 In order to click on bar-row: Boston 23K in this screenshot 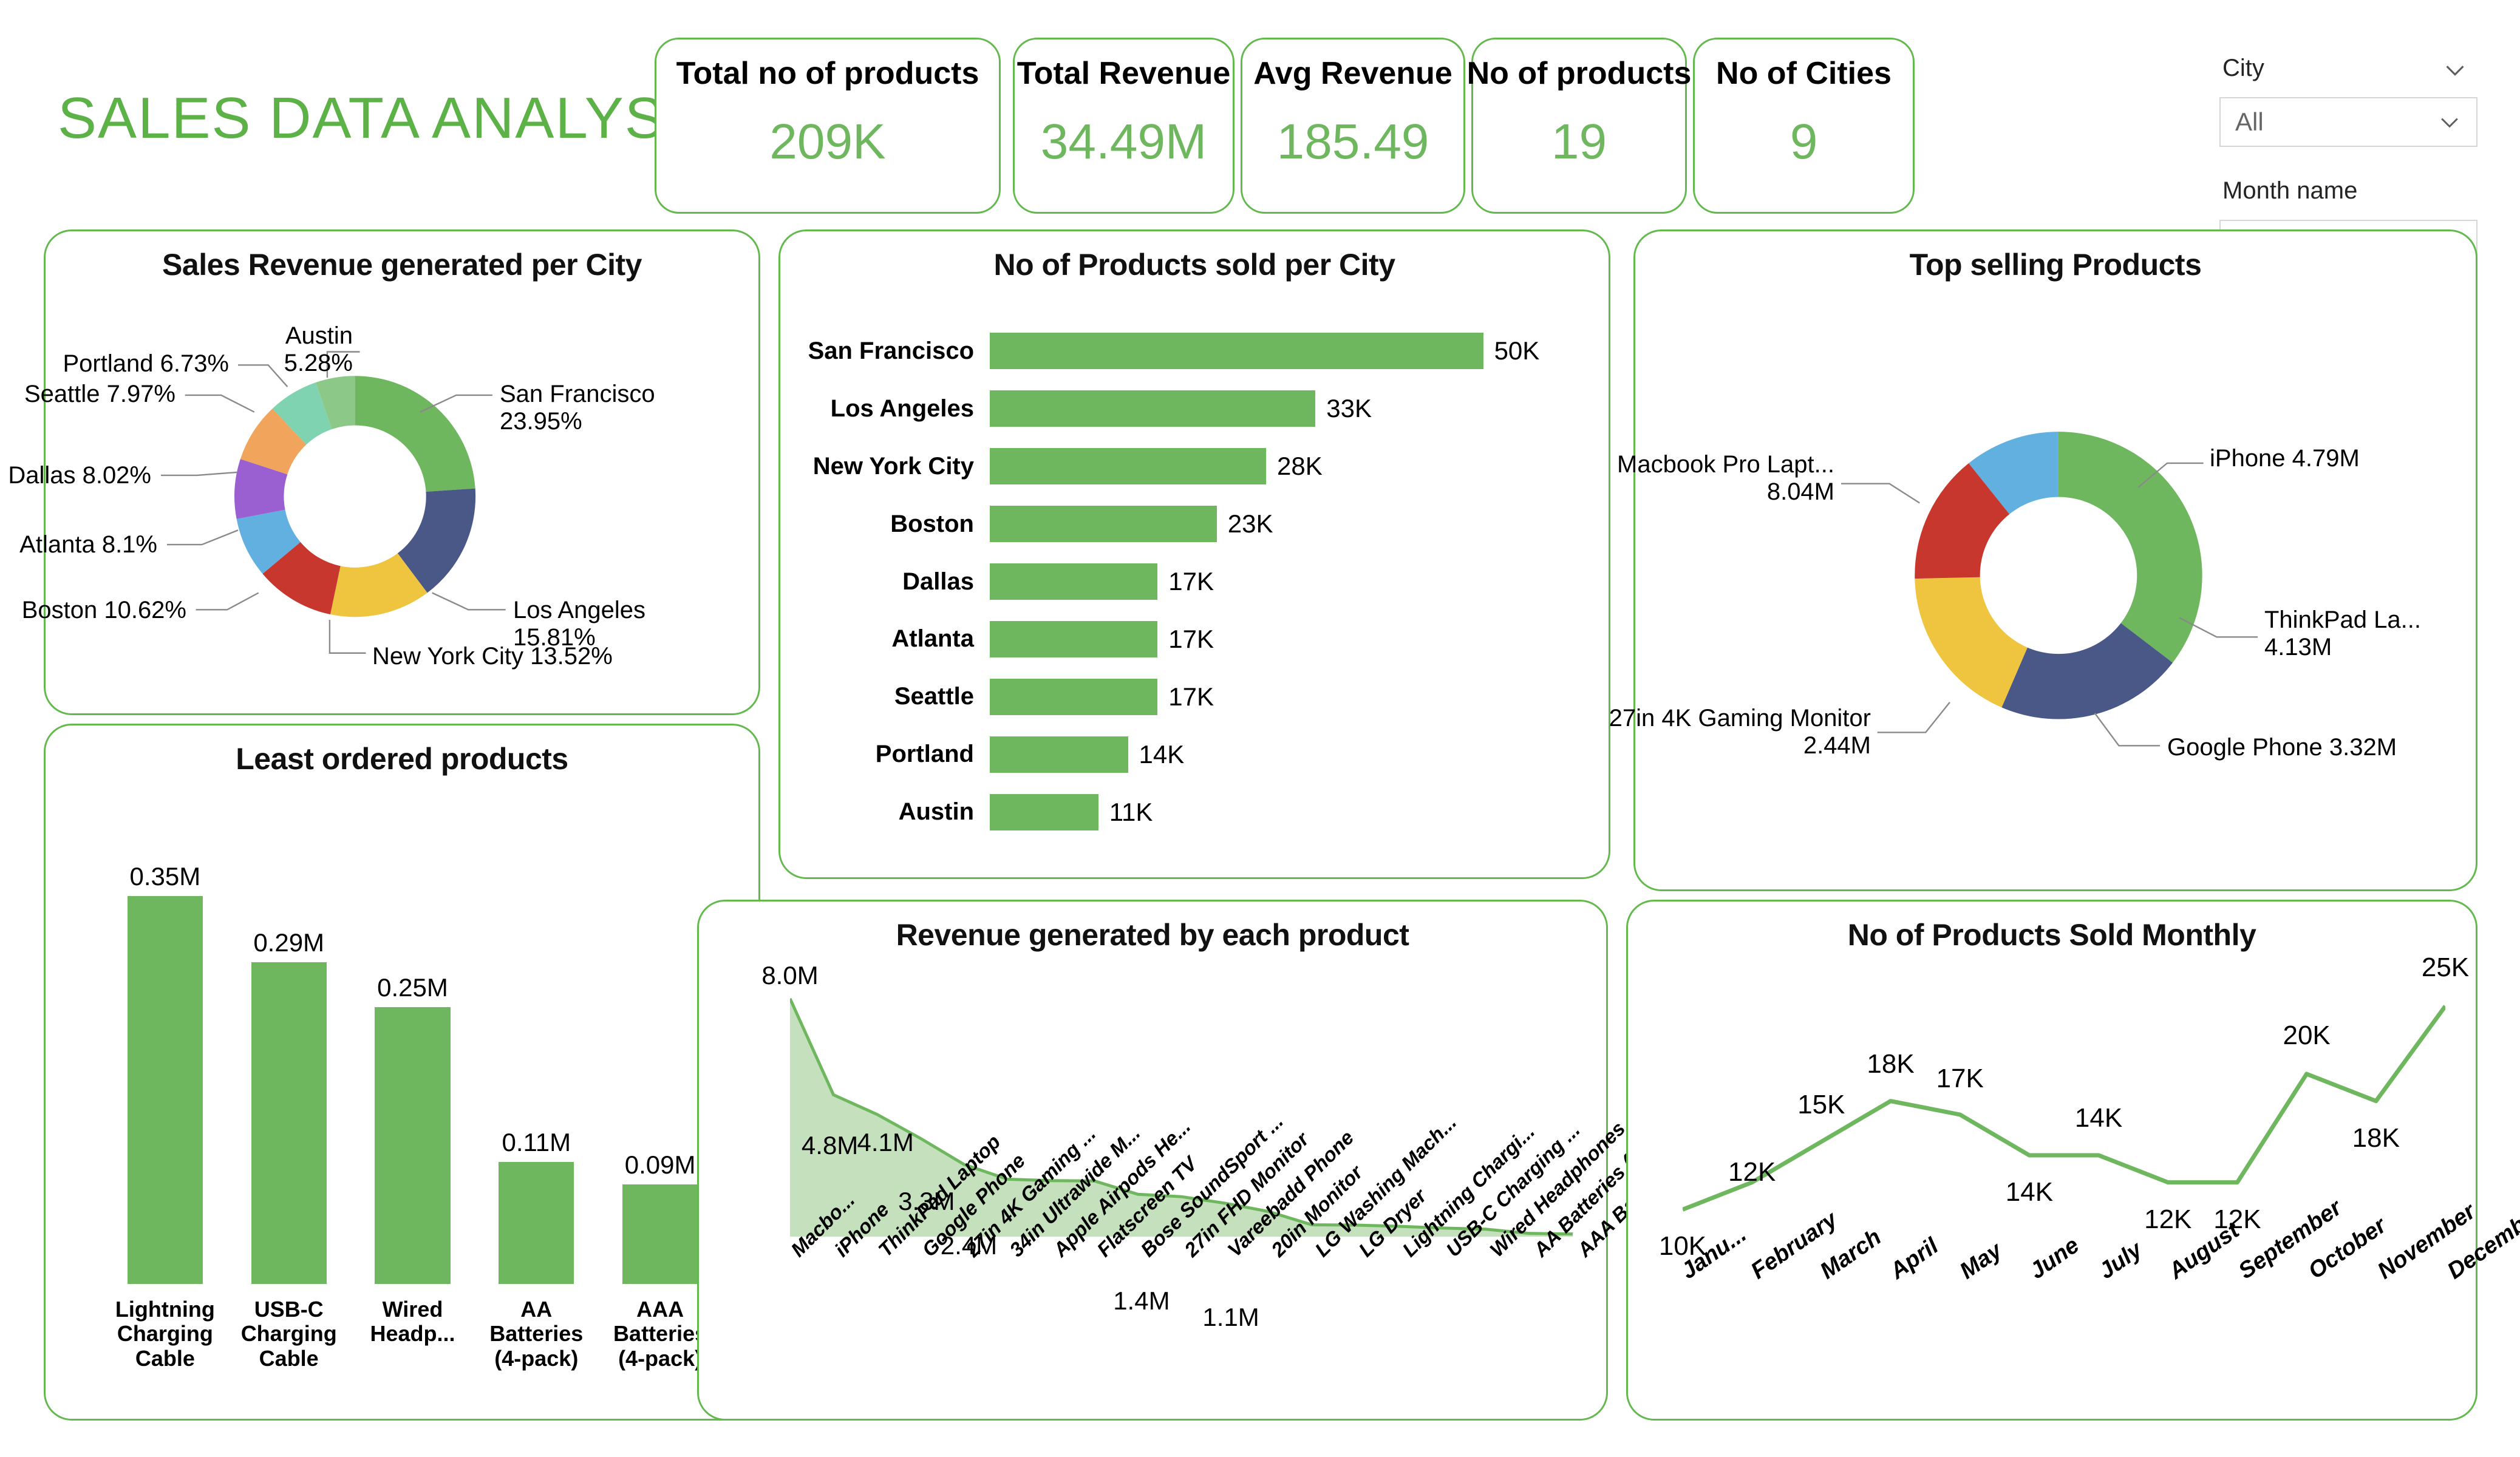, I will do `click(1196, 524)`.